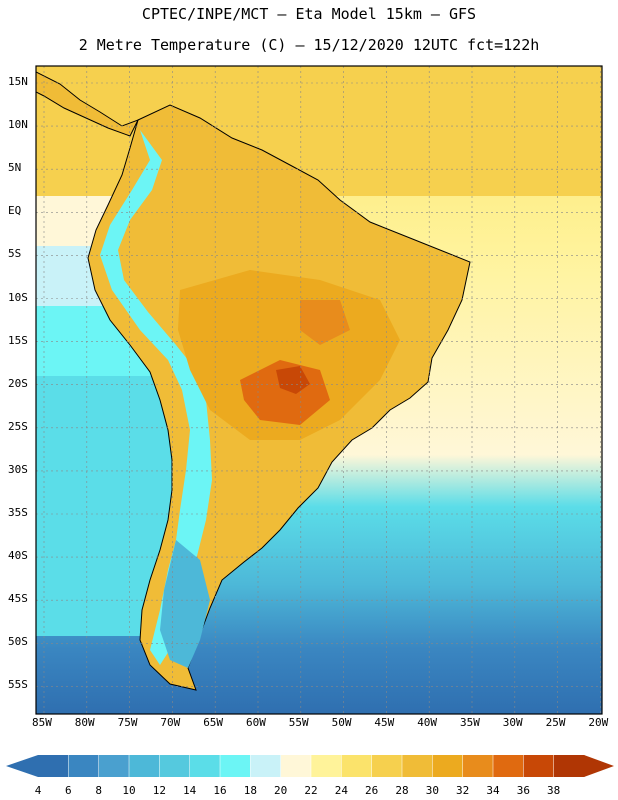 This screenshot has height=800, width=618. What do you see at coordinates (18, 556) in the screenshot?
I see `latitude-label: 40S` at bounding box center [18, 556].